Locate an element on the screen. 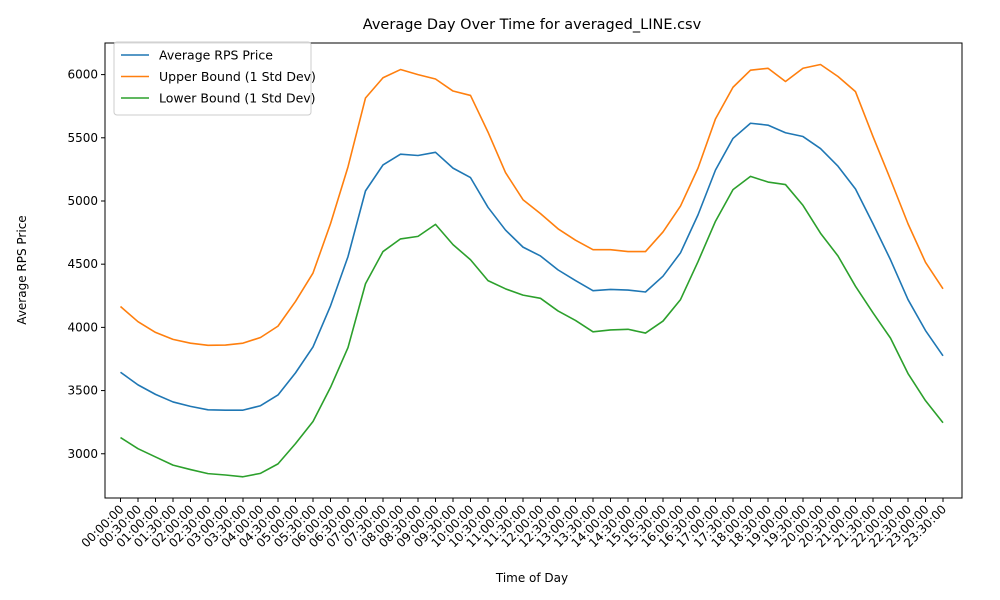  legend-entry-label: Lower Bound (1 Std Dev) is located at coordinates (237, 98).